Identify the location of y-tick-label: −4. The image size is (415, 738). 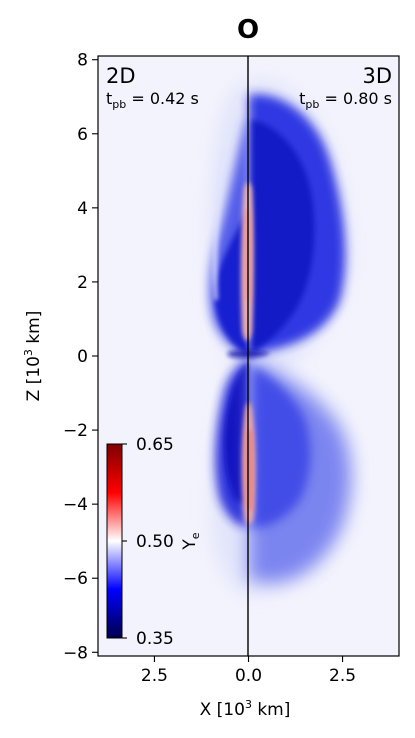
(75, 505).